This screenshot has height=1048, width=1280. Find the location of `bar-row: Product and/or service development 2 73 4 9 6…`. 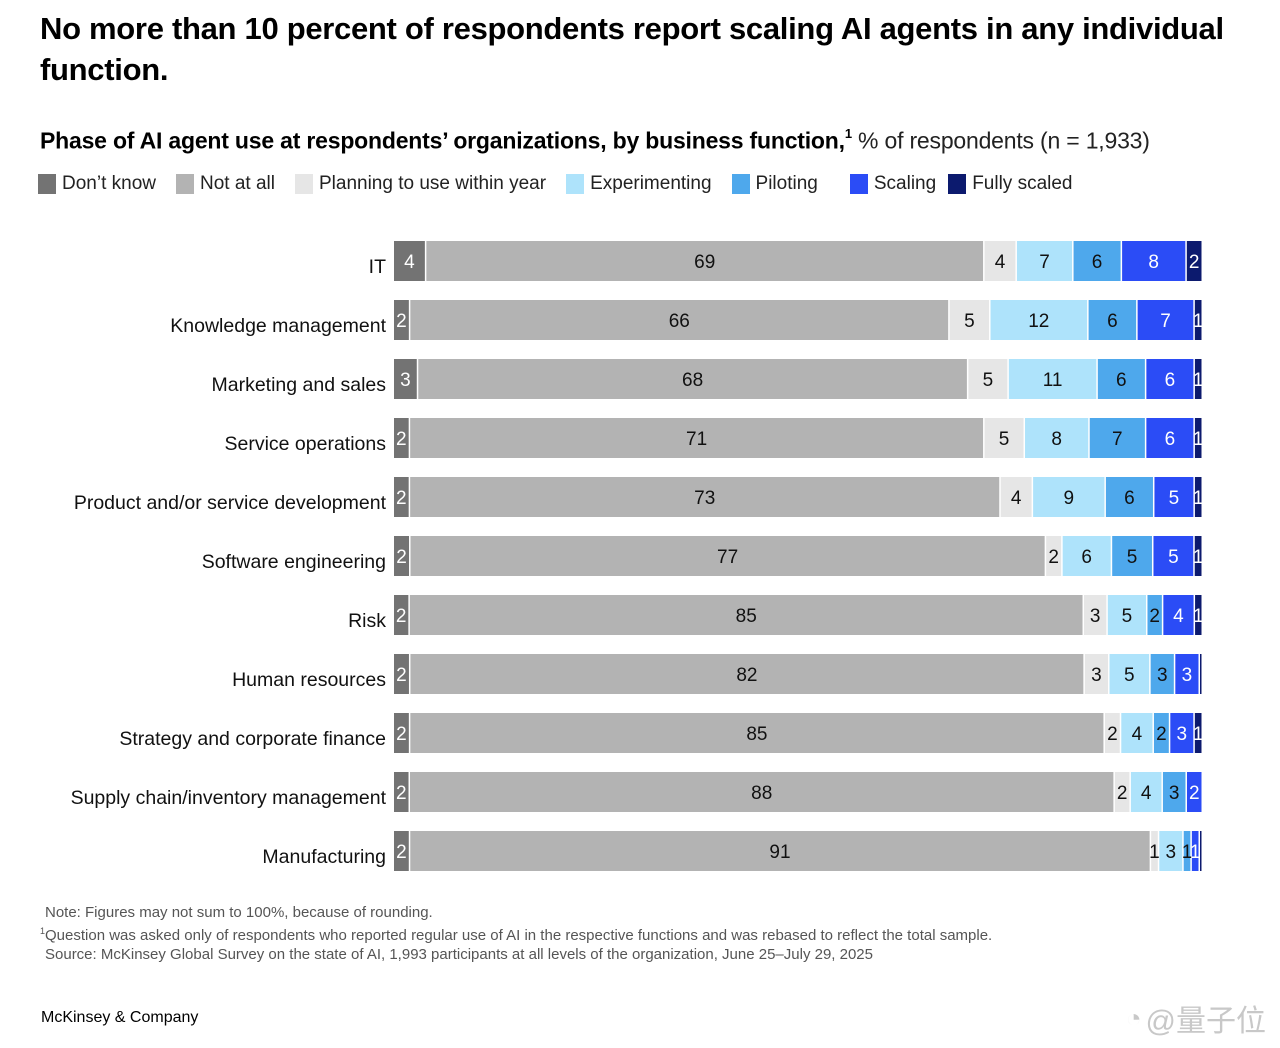

bar-row: Product and/or service development 2 73 4 9 6… is located at coordinates (638, 497).